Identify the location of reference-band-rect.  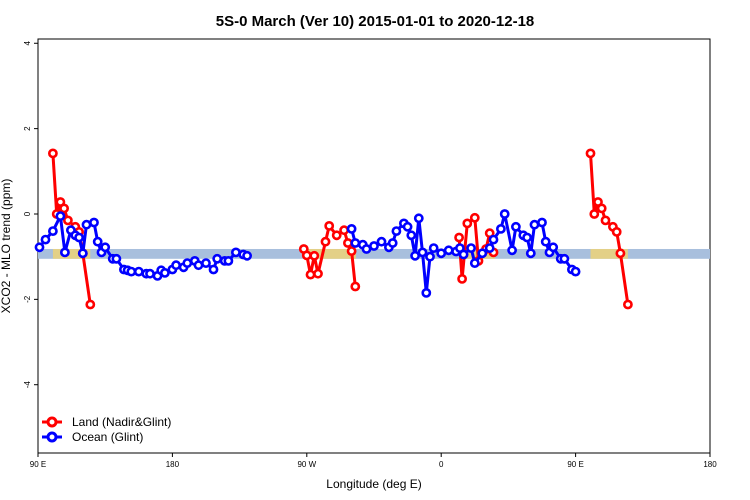
(374, 253).